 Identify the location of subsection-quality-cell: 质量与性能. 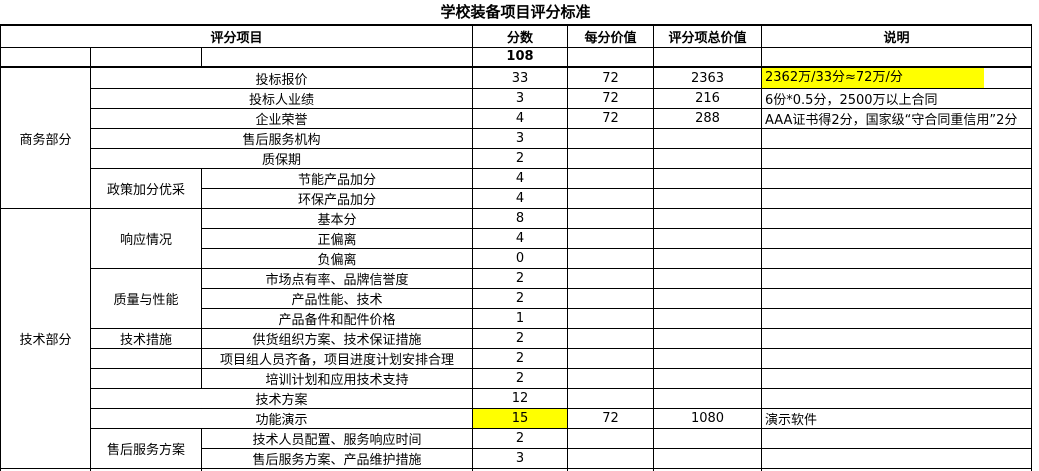
(146, 298).